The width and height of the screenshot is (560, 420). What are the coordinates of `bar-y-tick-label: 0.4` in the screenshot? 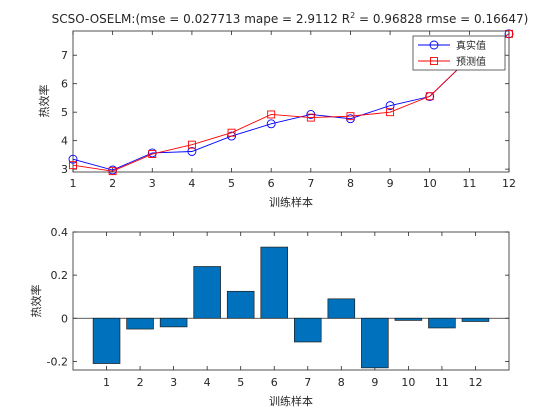 It's located at (60, 232).